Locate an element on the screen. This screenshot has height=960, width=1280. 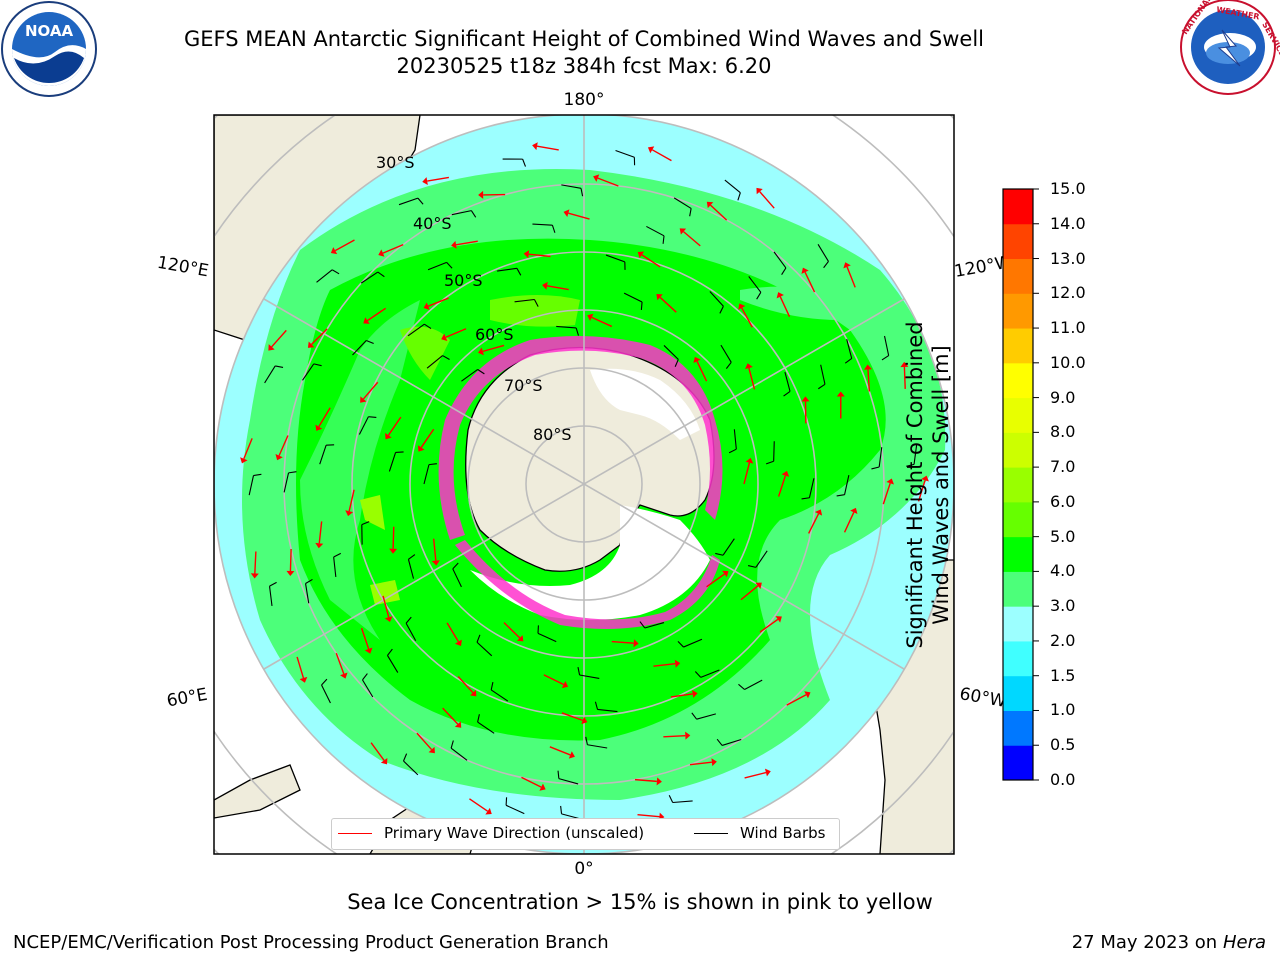
colorbar-tick-label: 4.0 is located at coordinates (1063, 571).